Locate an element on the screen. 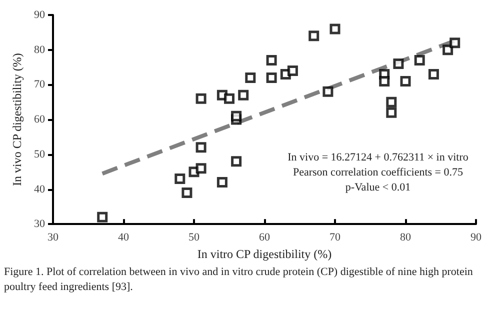  x-tick-label: 60 is located at coordinates (264, 238).